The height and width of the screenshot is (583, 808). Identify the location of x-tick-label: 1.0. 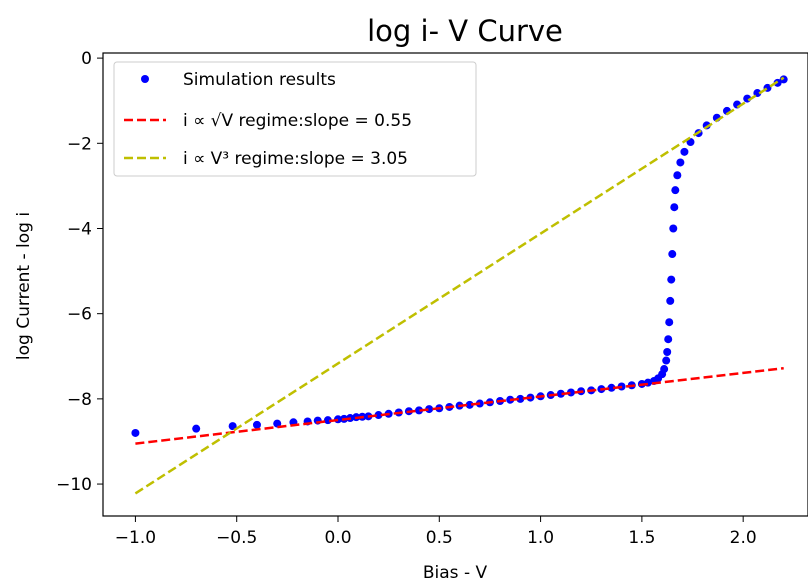
(540, 538).